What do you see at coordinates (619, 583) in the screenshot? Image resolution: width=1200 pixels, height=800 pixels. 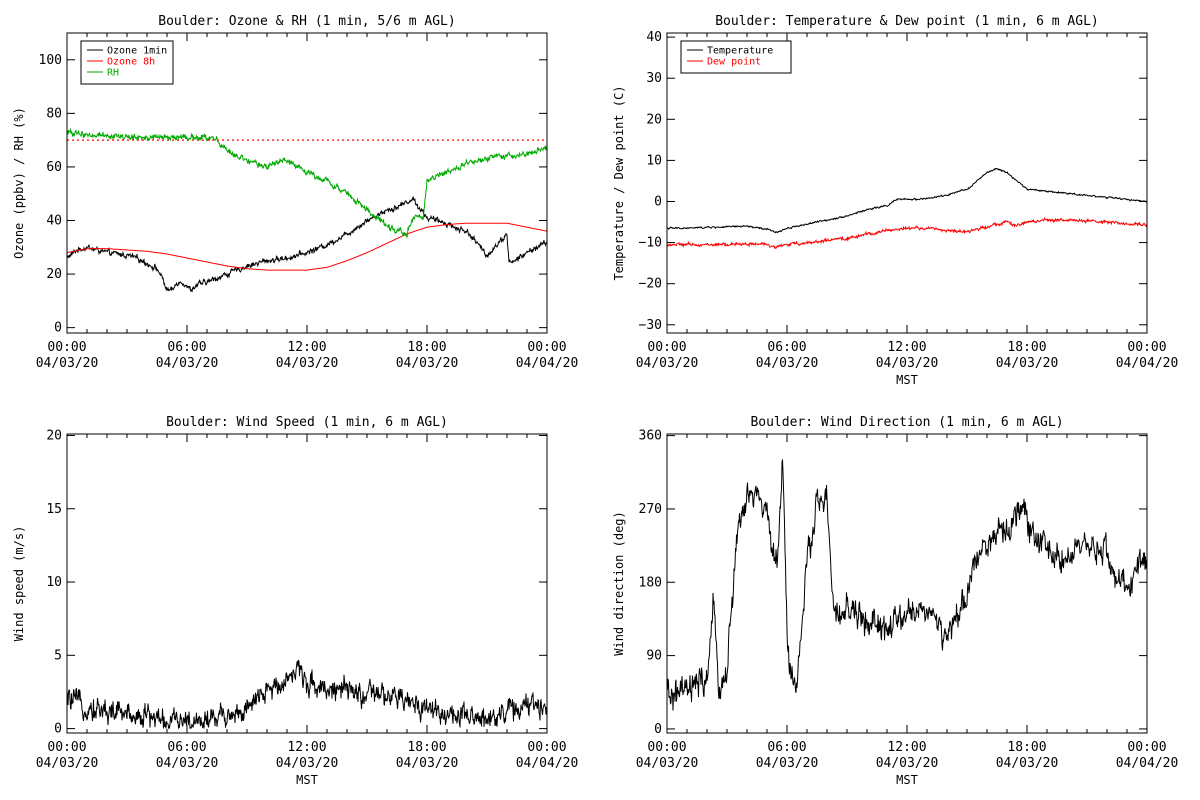 I see `y-axis-label: Wind direction (deg)` at bounding box center [619, 583].